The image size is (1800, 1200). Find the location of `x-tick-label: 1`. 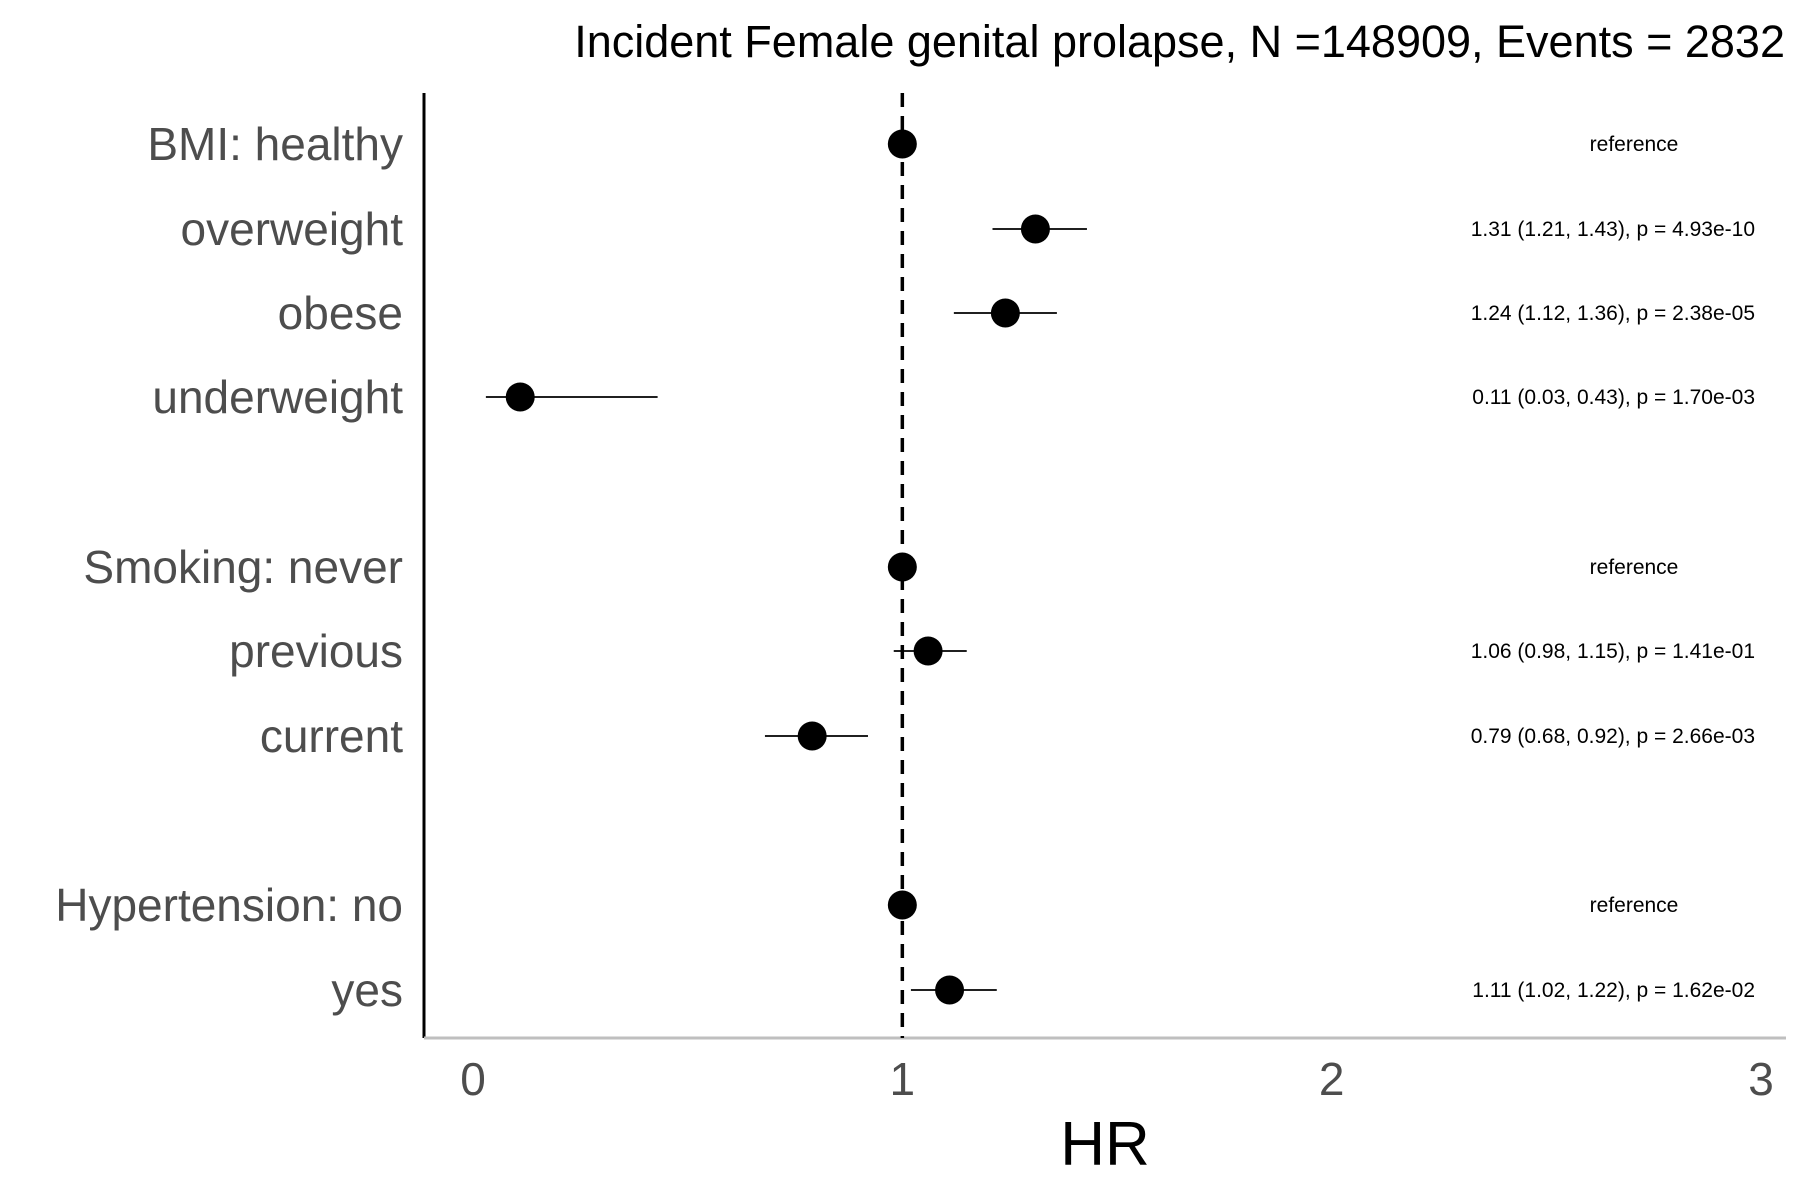

x-tick-label: 1 is located at coordinates (903, 1079).